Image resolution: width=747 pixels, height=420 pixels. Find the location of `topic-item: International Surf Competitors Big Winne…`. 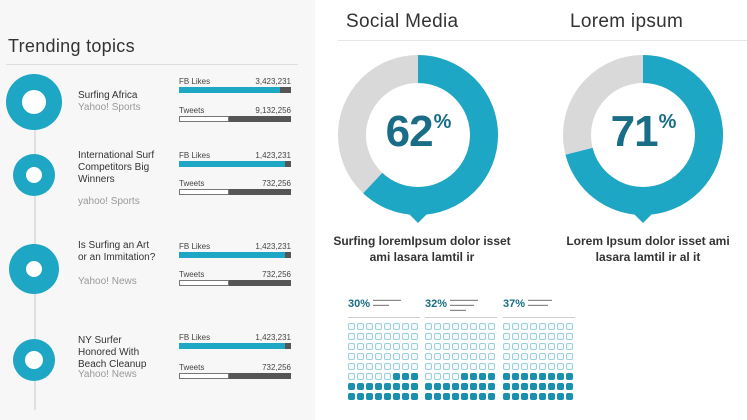

topic-item: International Surf Competitors Big Winne… is located at coordinates (150, 178).